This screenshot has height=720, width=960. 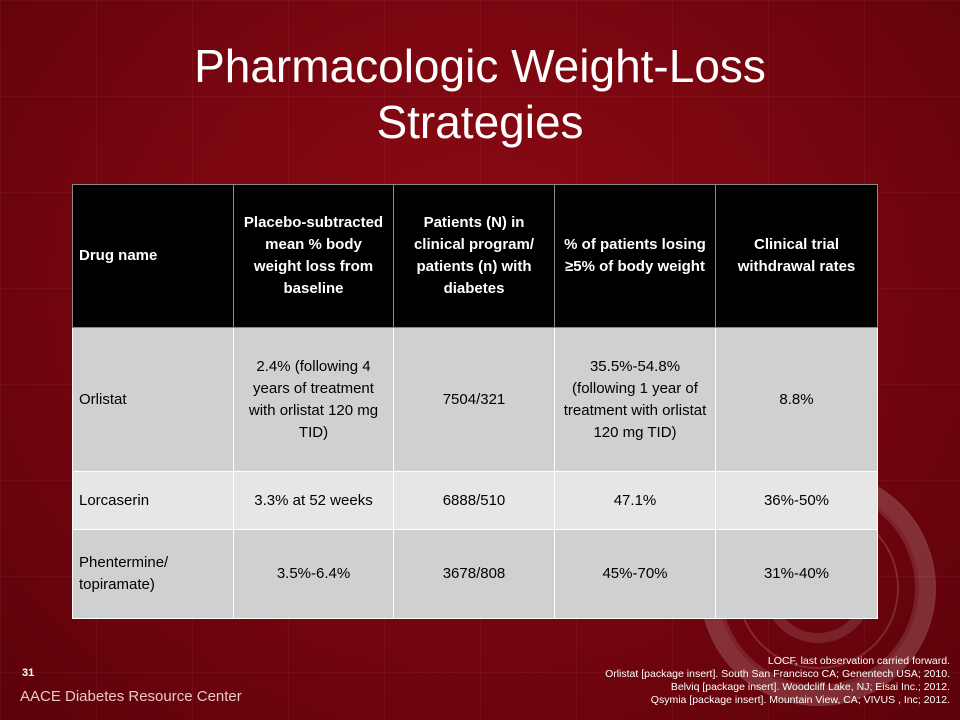 I want to click on header-drug-name: Drug name, so click(x=153, y=256).